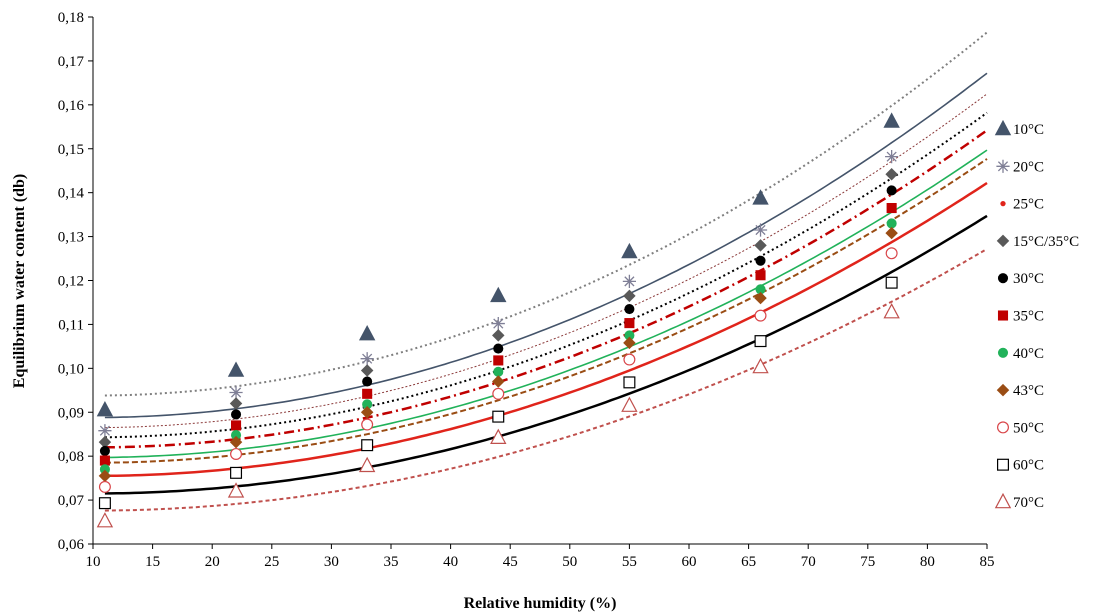  What do you see at coordinates (450, 562) in the screenshot?
I see `x-tick-label: 40` at bounding box center [450, 562].